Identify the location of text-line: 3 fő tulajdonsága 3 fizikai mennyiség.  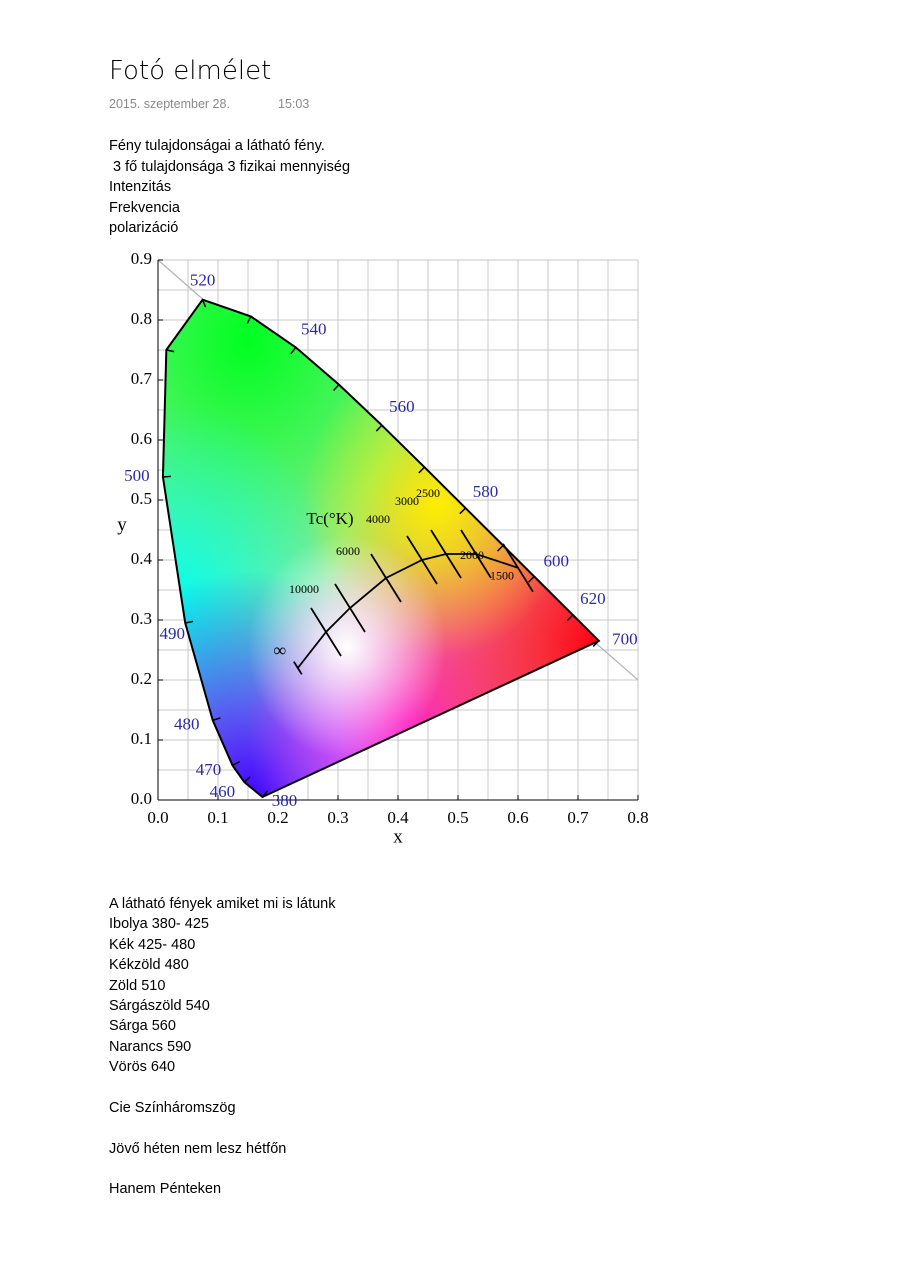
(230, 166).